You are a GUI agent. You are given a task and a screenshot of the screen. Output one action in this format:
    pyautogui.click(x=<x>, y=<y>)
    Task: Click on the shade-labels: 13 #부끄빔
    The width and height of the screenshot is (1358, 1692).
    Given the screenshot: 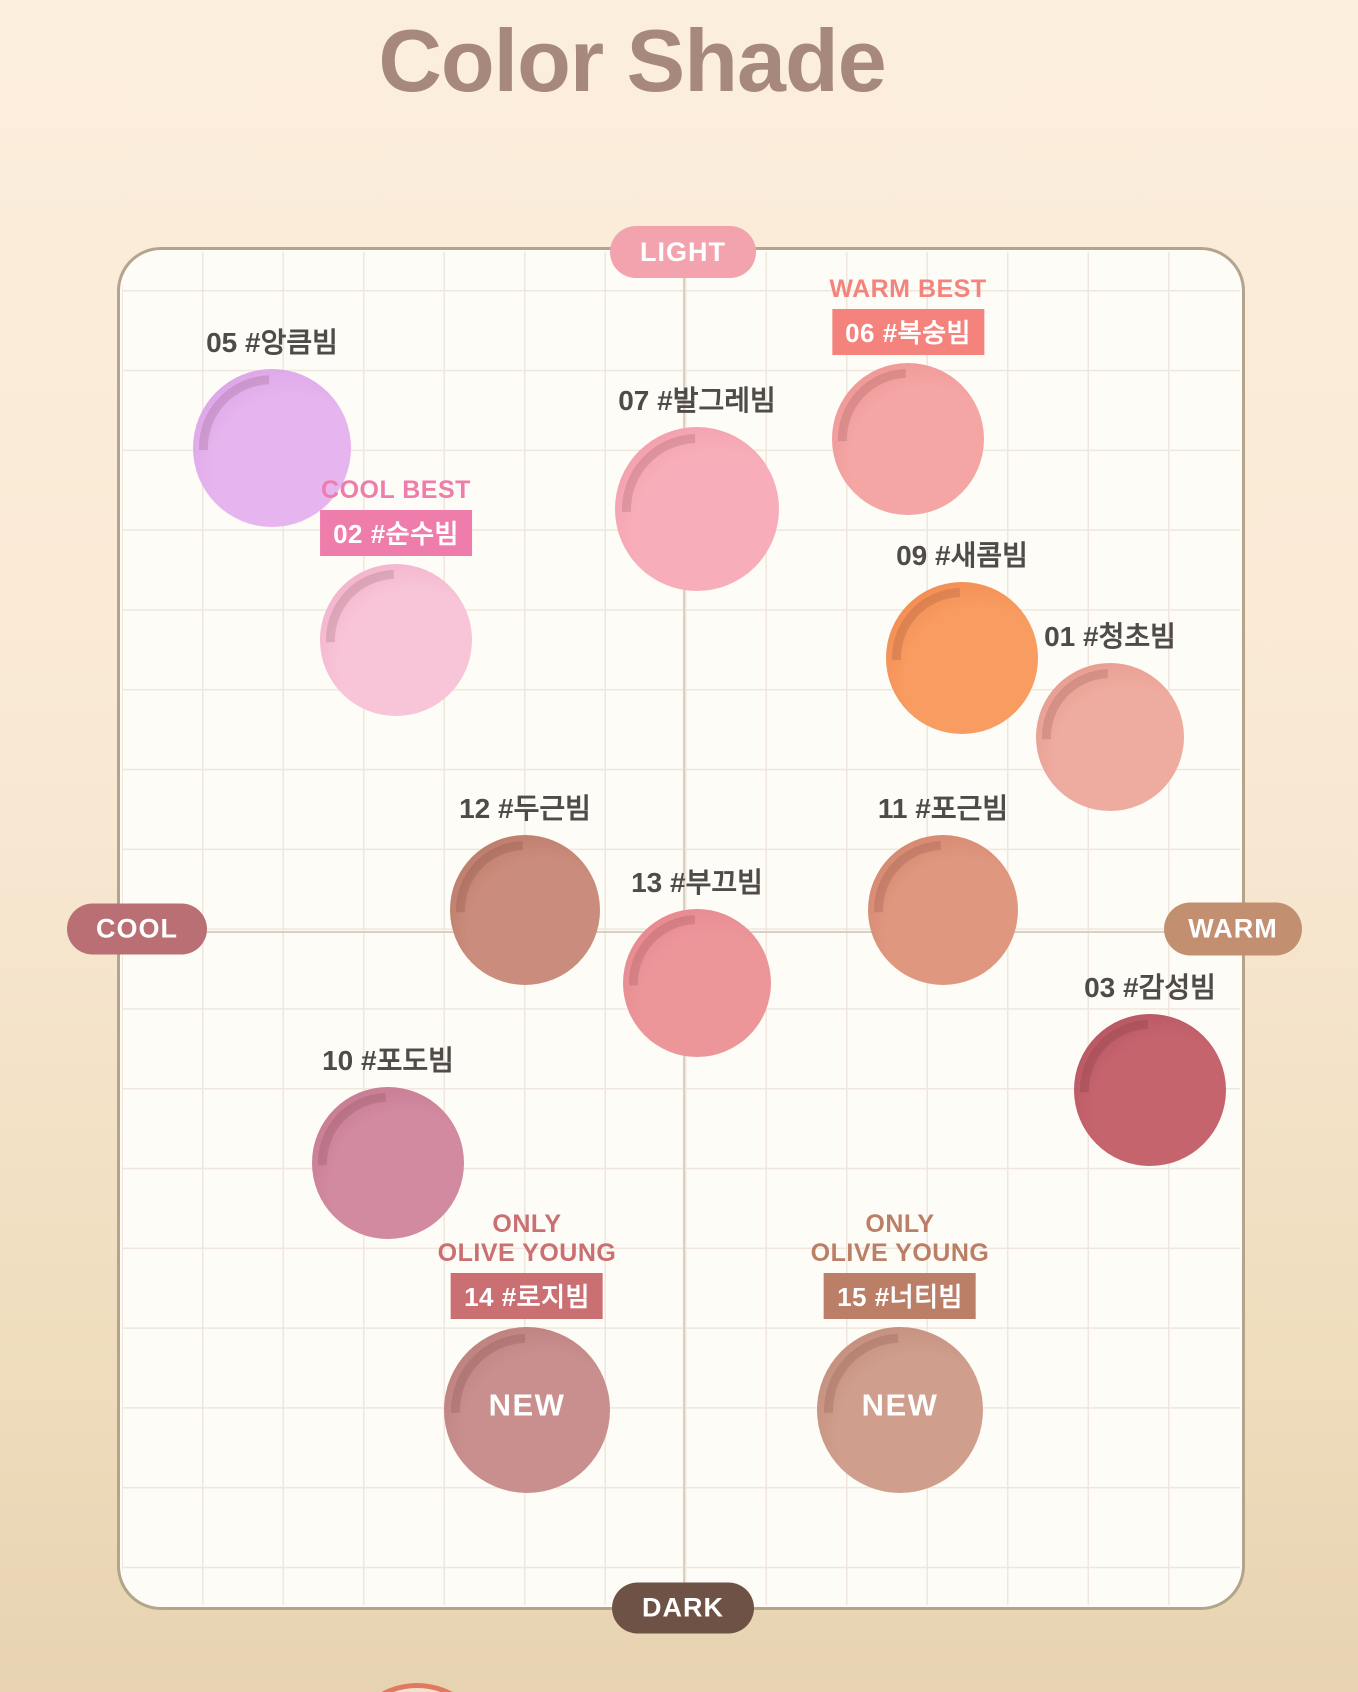 What is the action you would take?
    pyautogui.click(x=697, y=881)
    